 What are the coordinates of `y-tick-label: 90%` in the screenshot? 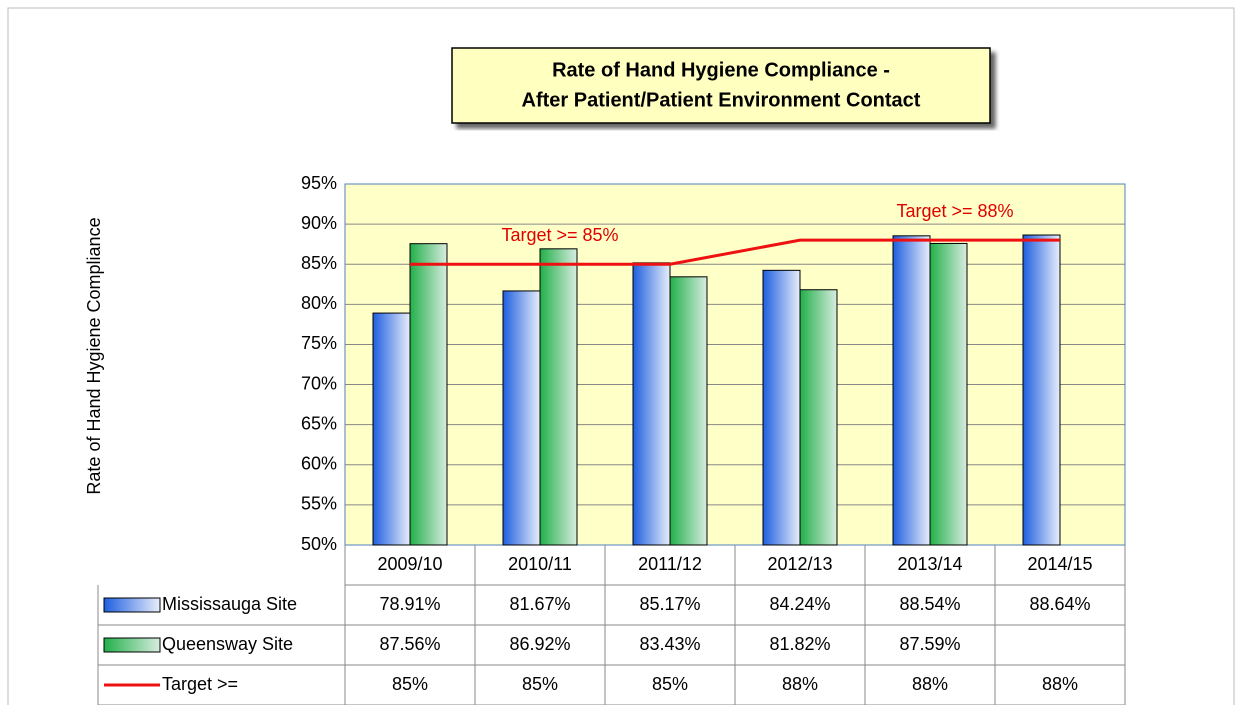 It's located at (319, 223).